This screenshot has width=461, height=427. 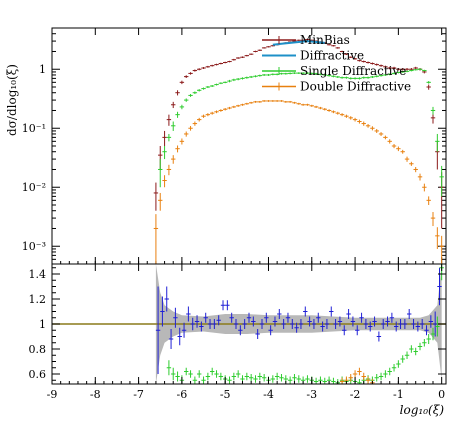 What do you see at coordinates (34, 187) in the screenshot?
I see `main-y-tick-label: 10⁻²` at bounding box center [34, 187].